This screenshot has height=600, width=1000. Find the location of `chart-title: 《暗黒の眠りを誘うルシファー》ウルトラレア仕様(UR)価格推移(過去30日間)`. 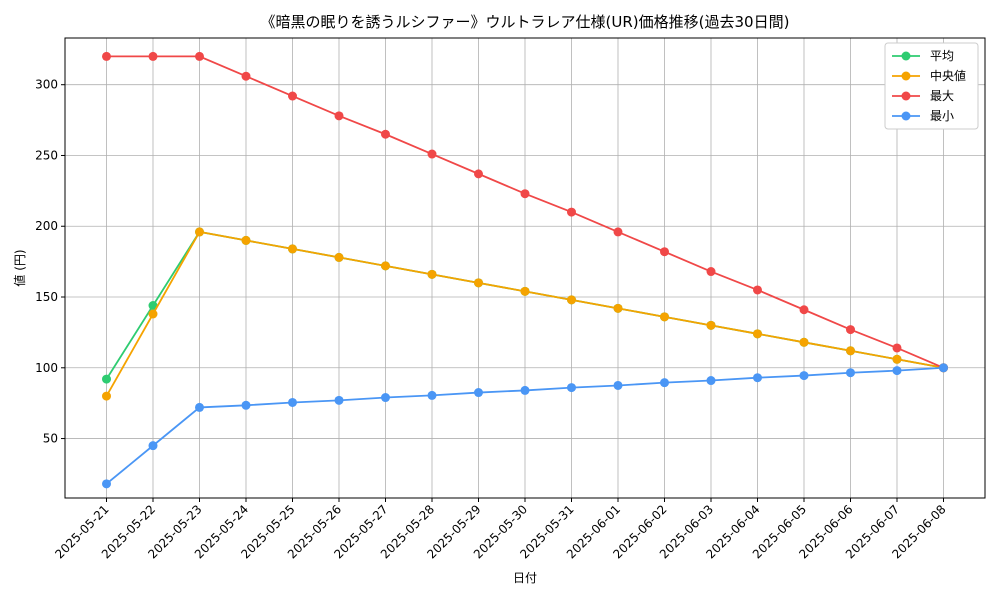

chart-title: 《暗黒の眠りを誘うルシファー》ウルトラレア仕様(UR)価格推移(過去30日間) is located at coordinates (525, 22).